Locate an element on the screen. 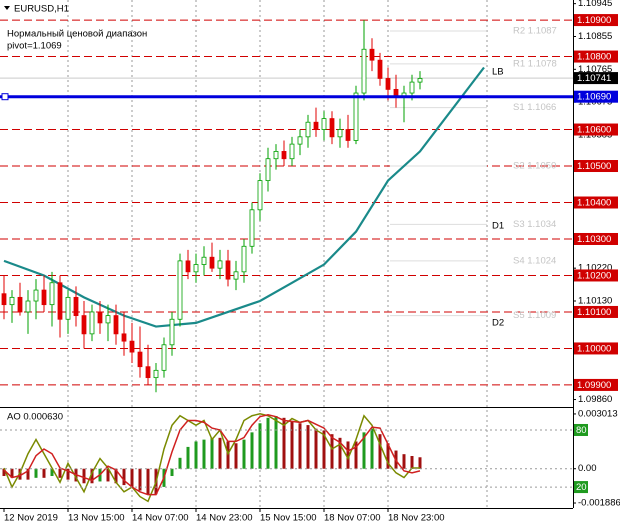 This screenshot has width=620, height=528. level-label: 1.10300 is located at coordinates (594, 239).